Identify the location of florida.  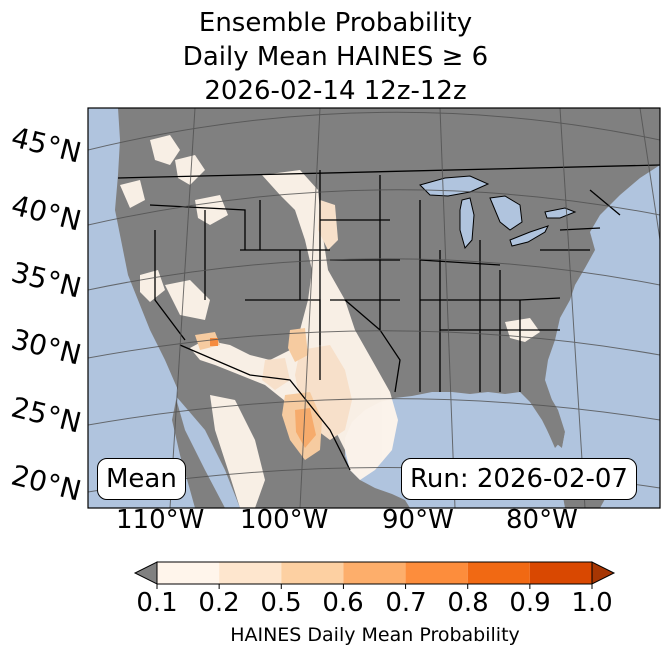
(542, 418).